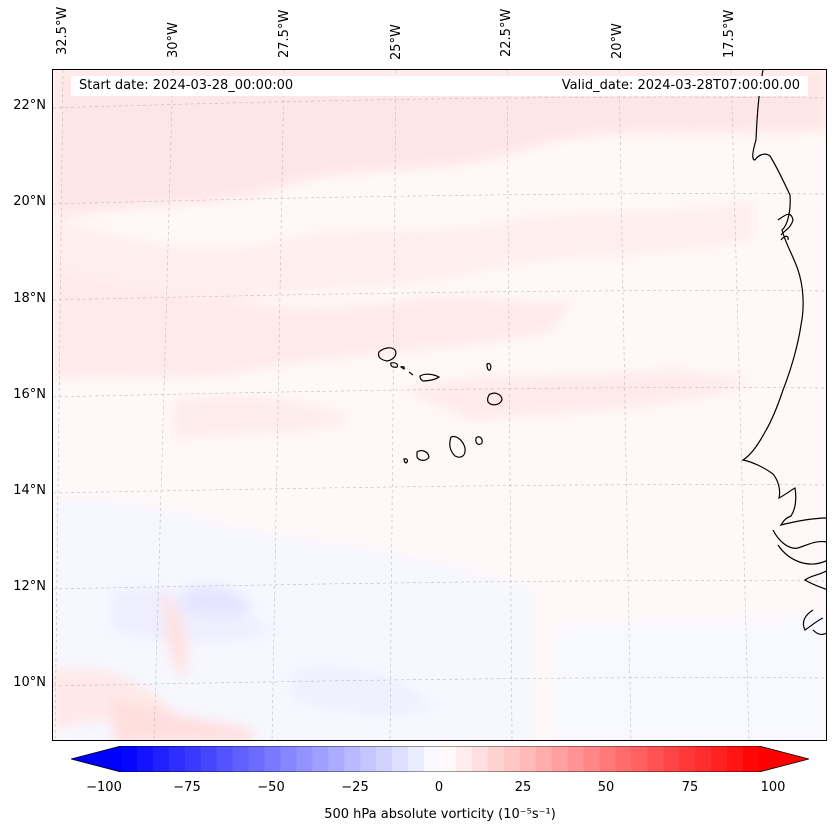  Describe the element at coordinates (104, 787) in the screenshot. I see `colorbar-tick: −100` at that location.